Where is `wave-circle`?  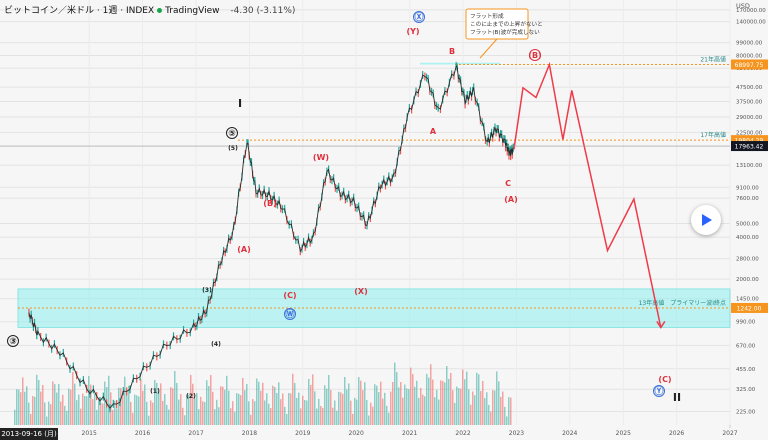 wave-circle is located at coordinates (535, 55).